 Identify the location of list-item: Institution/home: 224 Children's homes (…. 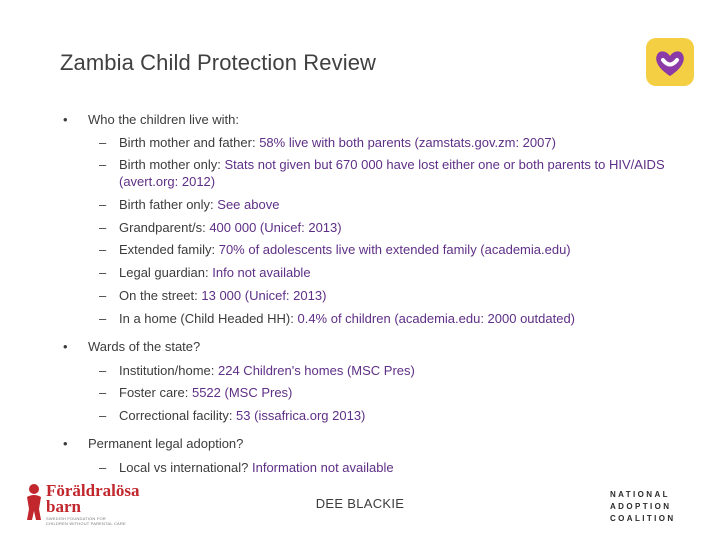
(267, 370).